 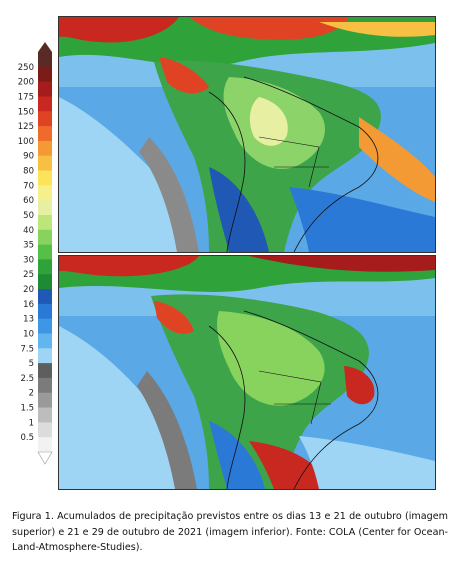 What do you see at coordinates (27, 379) in the screenshot?
I see `legend-tick-label: 2.5` at bounding box center [27, 379].